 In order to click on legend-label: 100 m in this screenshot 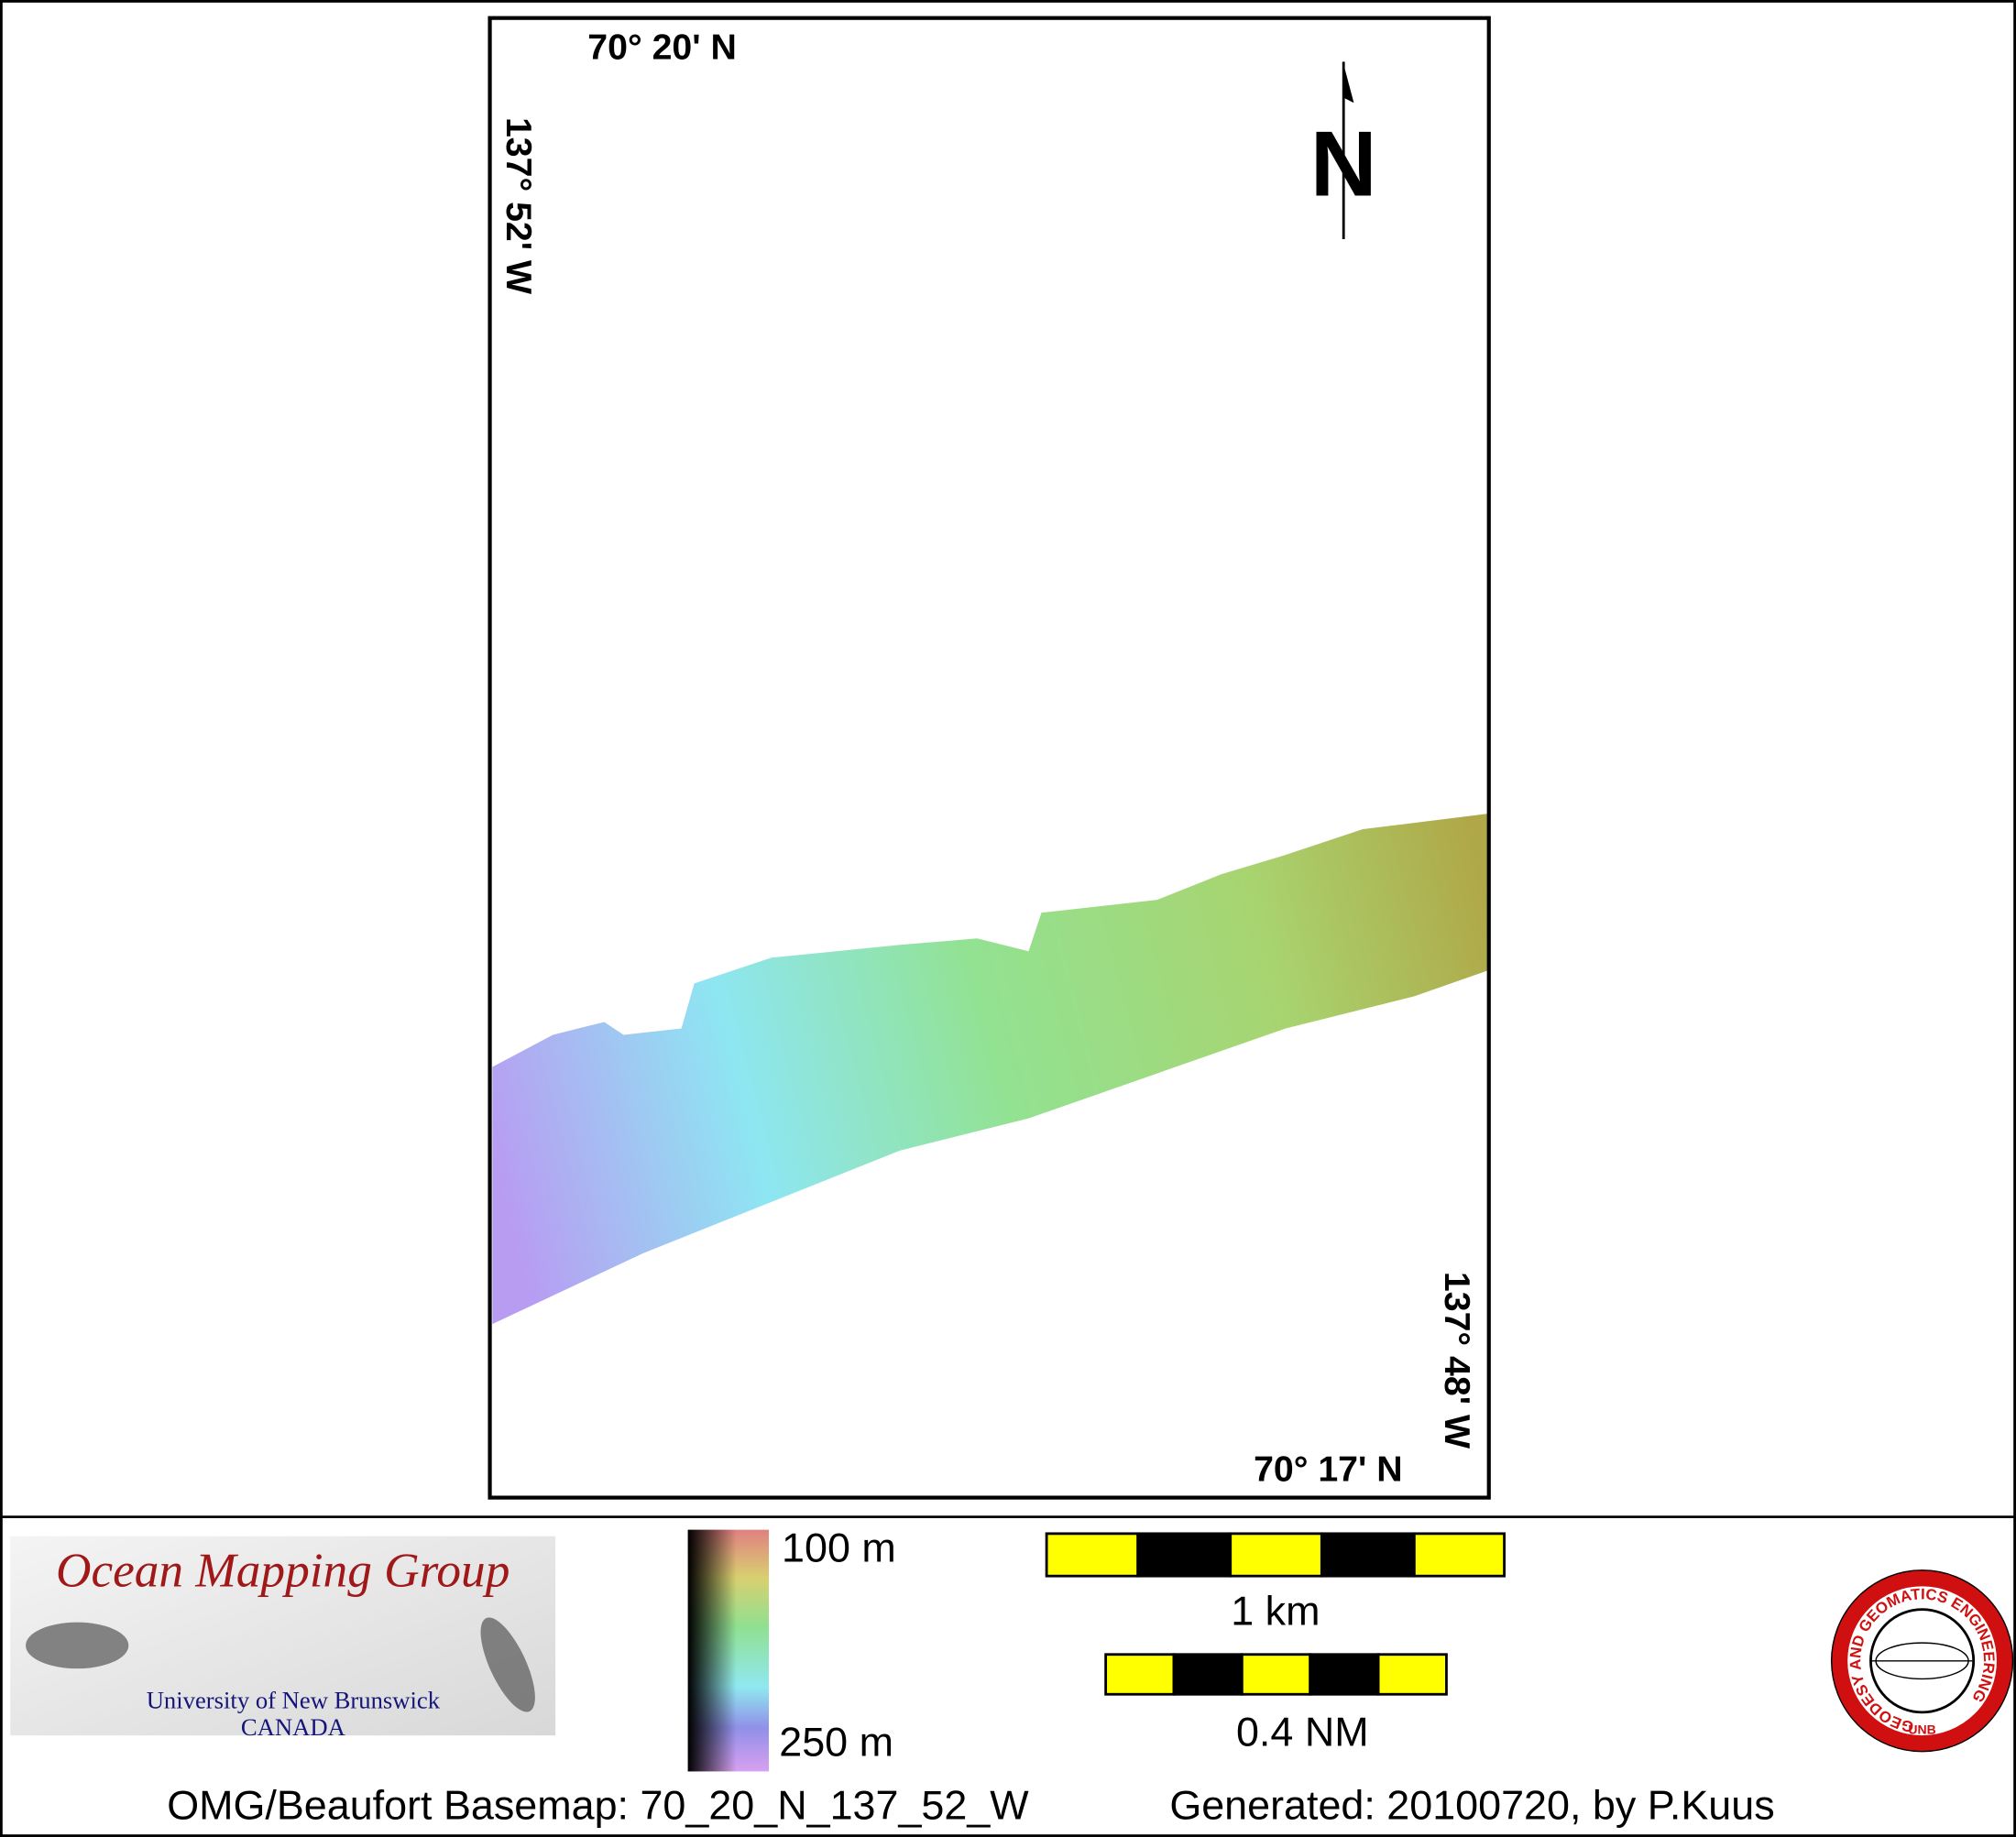, I will do `click(839, 1548)`.